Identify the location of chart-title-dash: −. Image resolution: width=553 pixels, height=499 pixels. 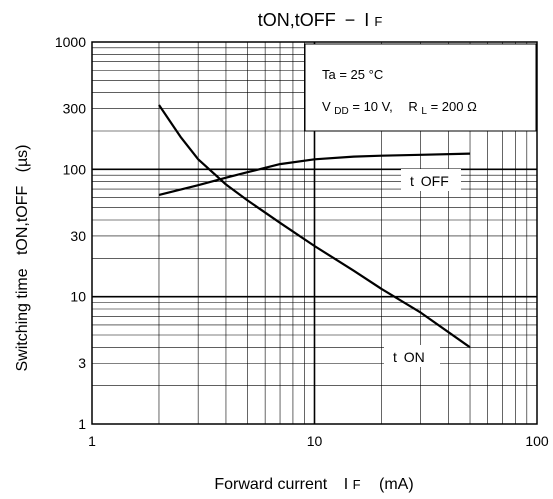
(350, 20).